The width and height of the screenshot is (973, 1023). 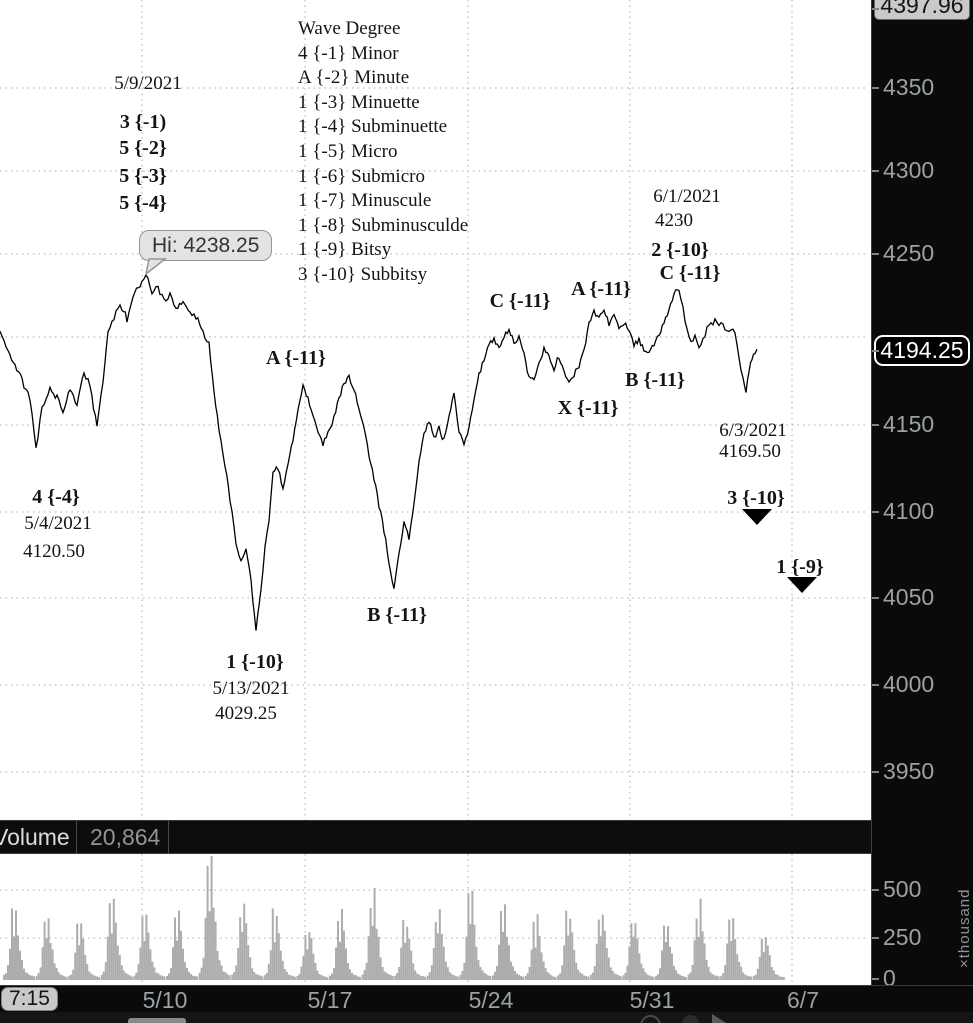 I want to click on down-triangle-marker-icon, so click(x=757, y=517).